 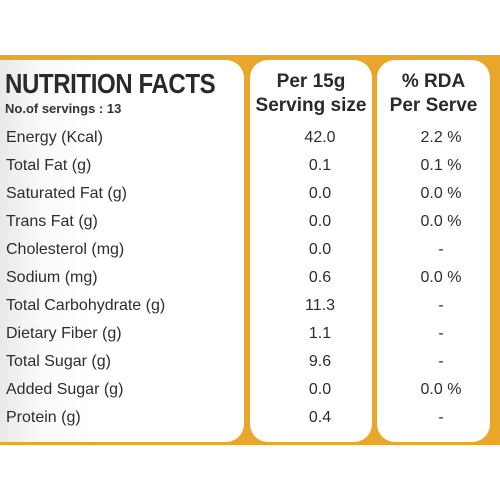 I want to click on serving-value: 42.0, so click(x=320, y=137).